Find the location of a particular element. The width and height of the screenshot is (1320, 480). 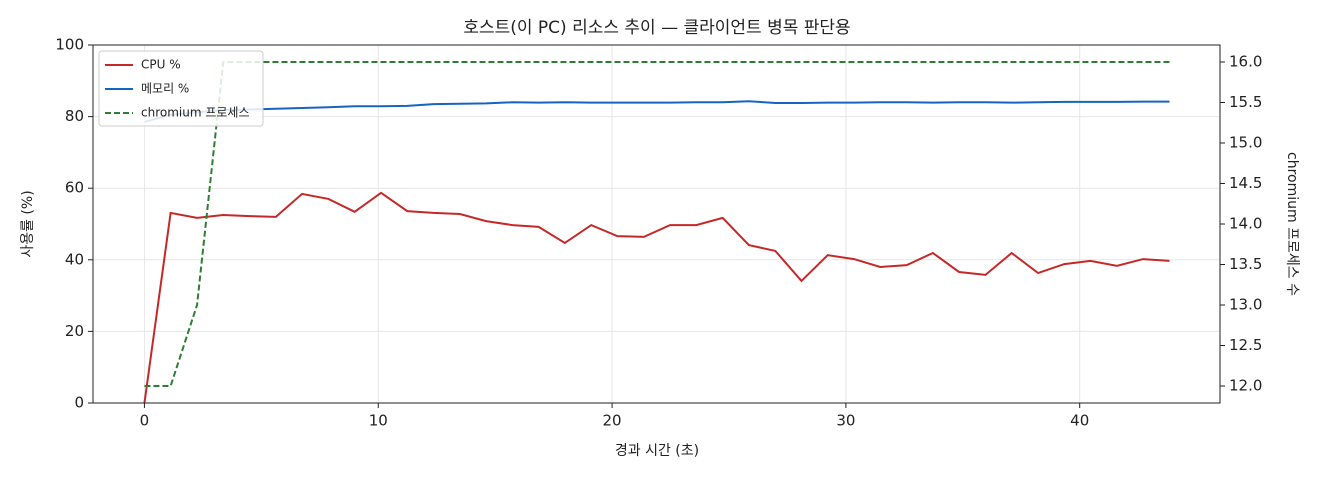

legend-box is located at coordinates (181, 88).